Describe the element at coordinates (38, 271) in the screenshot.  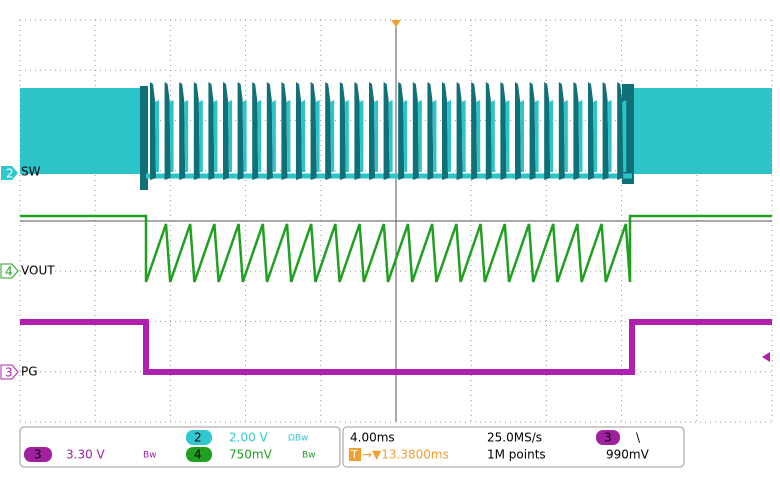
I see `ch4-label: VOUT` at that location.